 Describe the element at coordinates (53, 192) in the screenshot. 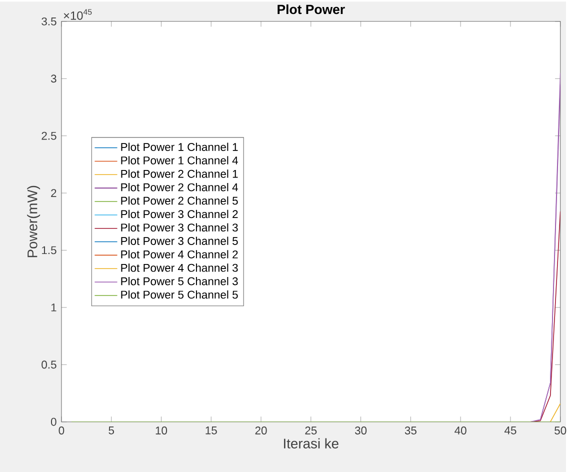

I see `y-tick-label: 2` at that location.